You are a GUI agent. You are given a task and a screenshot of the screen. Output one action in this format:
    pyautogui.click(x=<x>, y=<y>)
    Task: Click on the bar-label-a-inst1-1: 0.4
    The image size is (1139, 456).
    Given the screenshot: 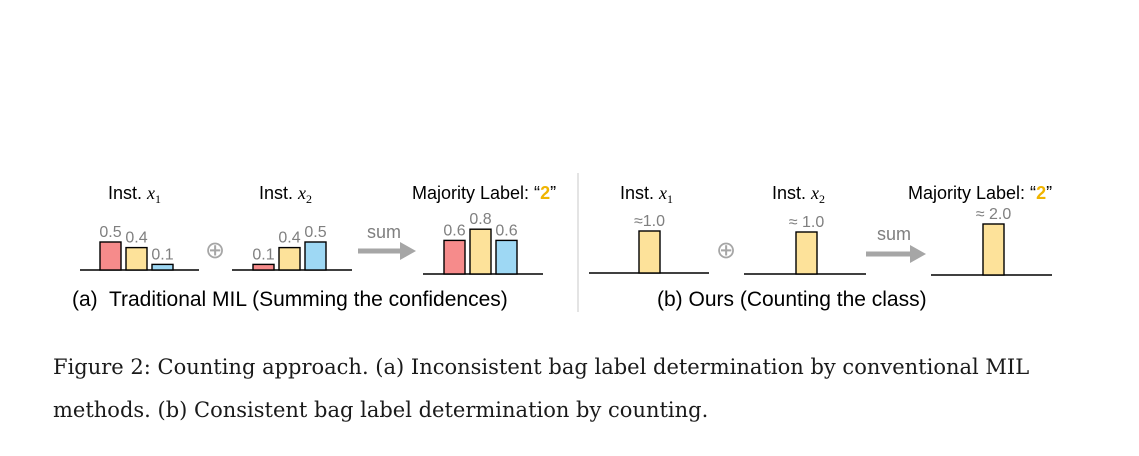 What is the action you would take?
    pyautogui.click(x=136, y=238)
    